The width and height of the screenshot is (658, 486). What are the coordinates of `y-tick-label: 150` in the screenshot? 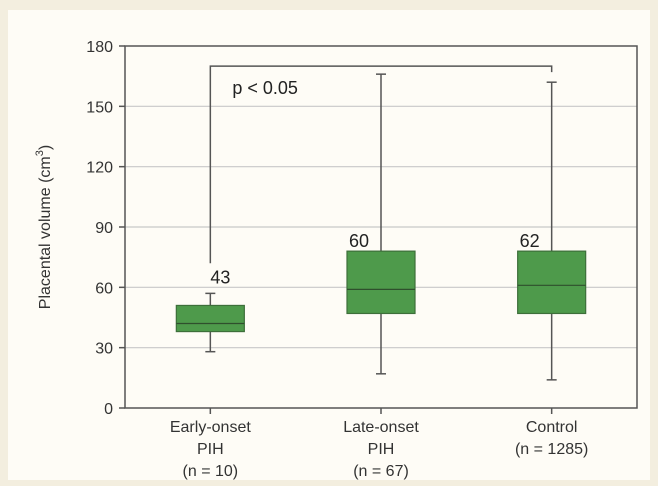 It's located at (99, 107).